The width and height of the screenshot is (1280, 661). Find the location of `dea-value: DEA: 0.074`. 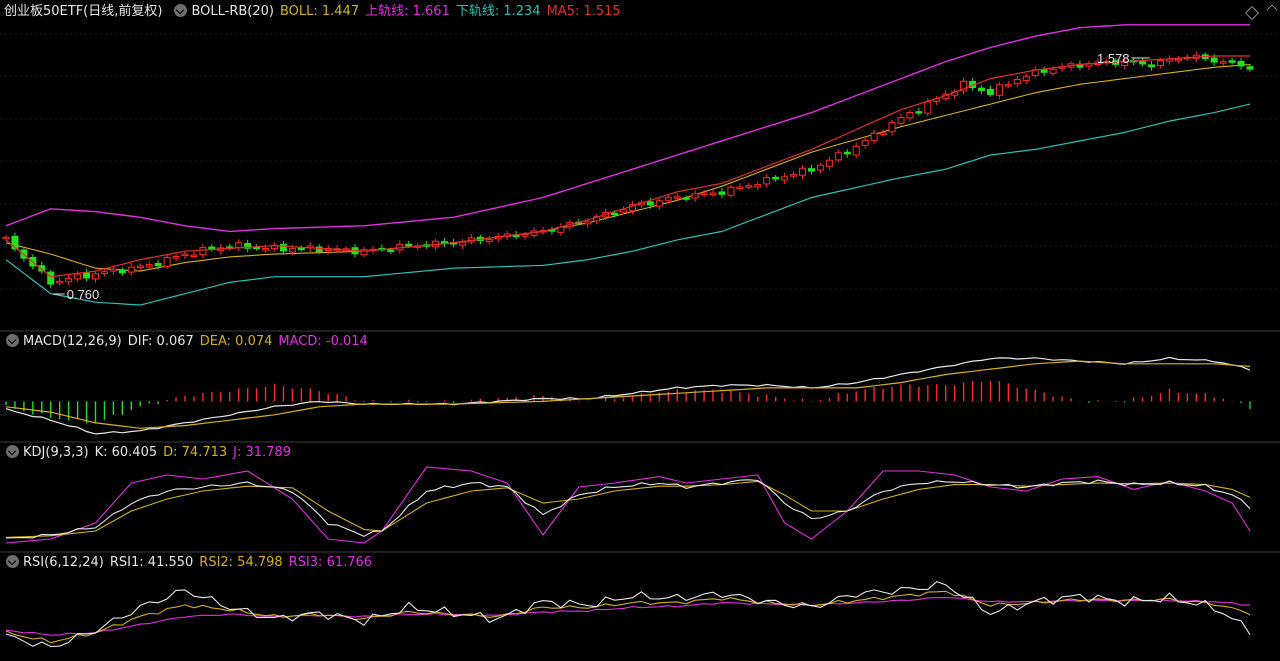

dea-value: DEA: 0.074 is located at coordinates (236, 341).